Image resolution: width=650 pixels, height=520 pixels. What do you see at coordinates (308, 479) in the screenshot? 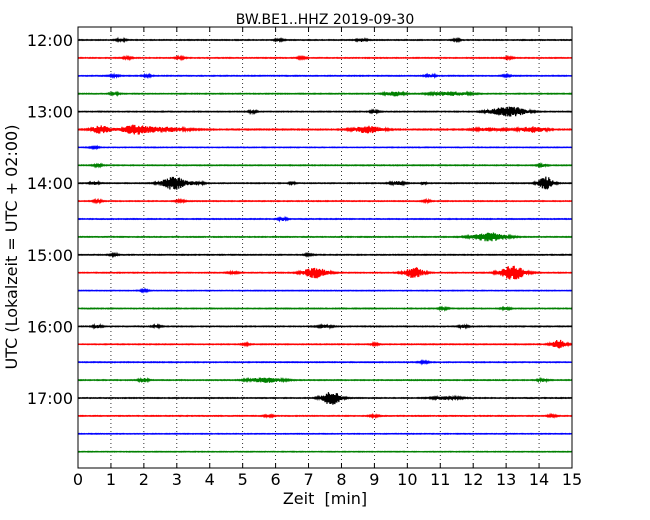
I see `x-tick-label: 7` at bounding box center [308, 479].